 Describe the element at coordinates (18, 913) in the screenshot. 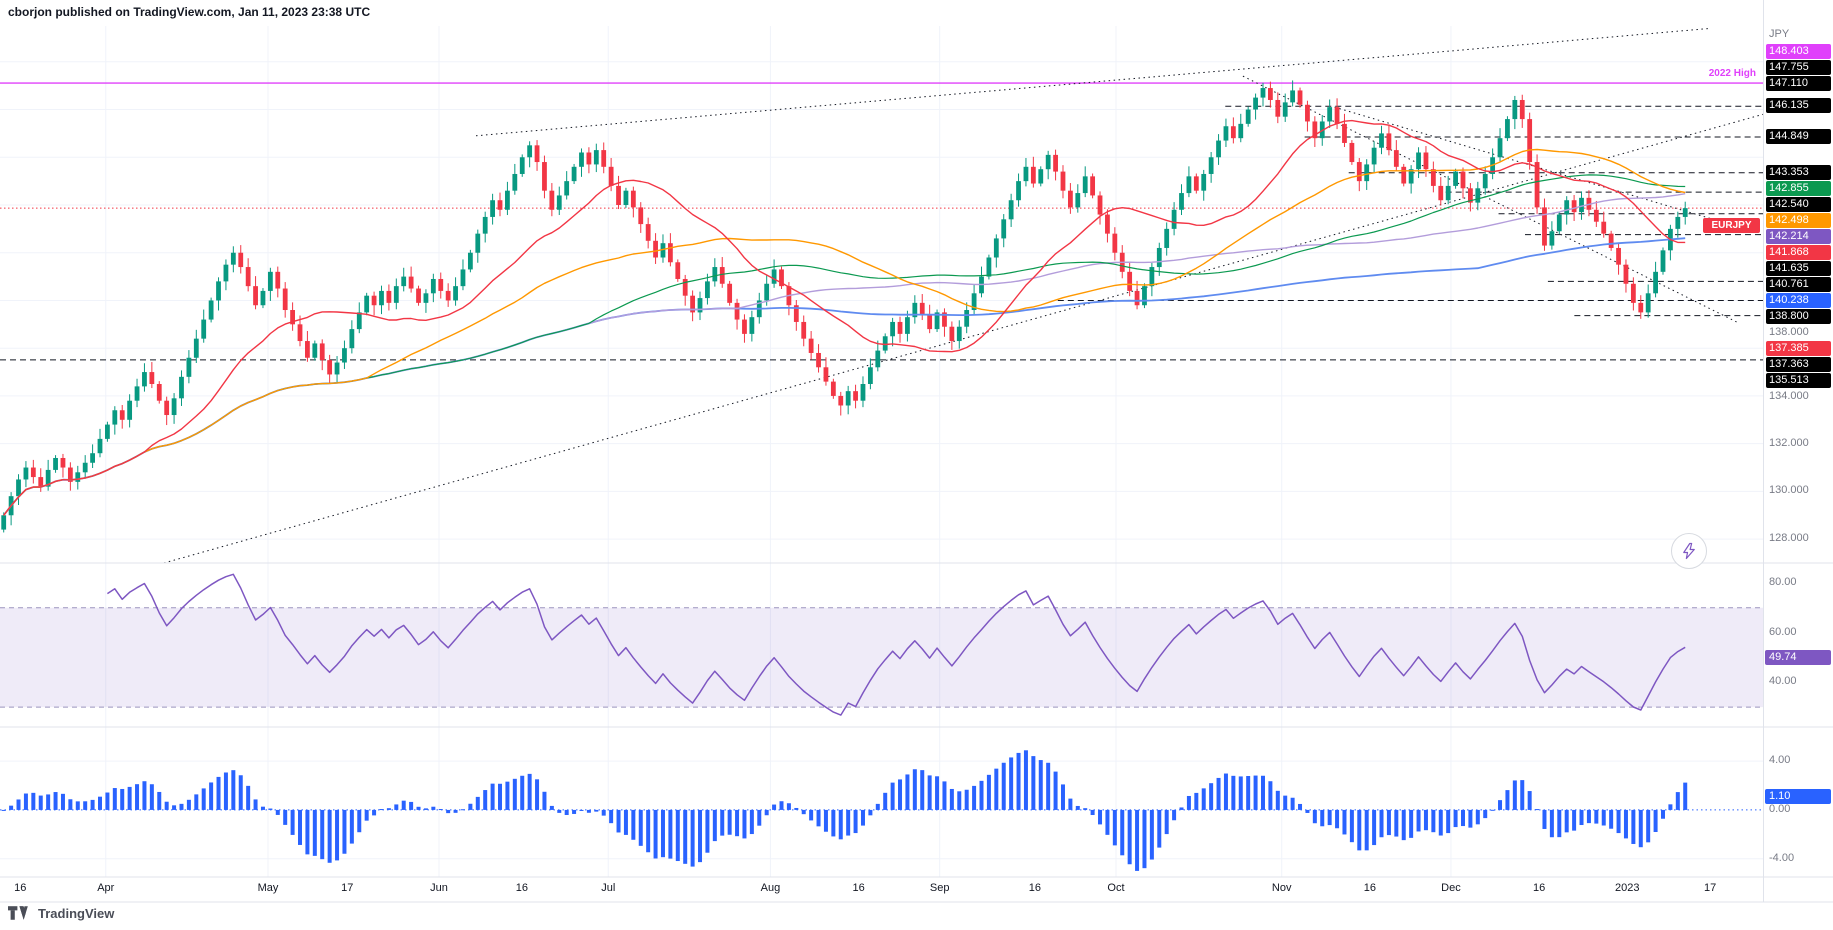

I see `tradingview-logo-icon` at that location.